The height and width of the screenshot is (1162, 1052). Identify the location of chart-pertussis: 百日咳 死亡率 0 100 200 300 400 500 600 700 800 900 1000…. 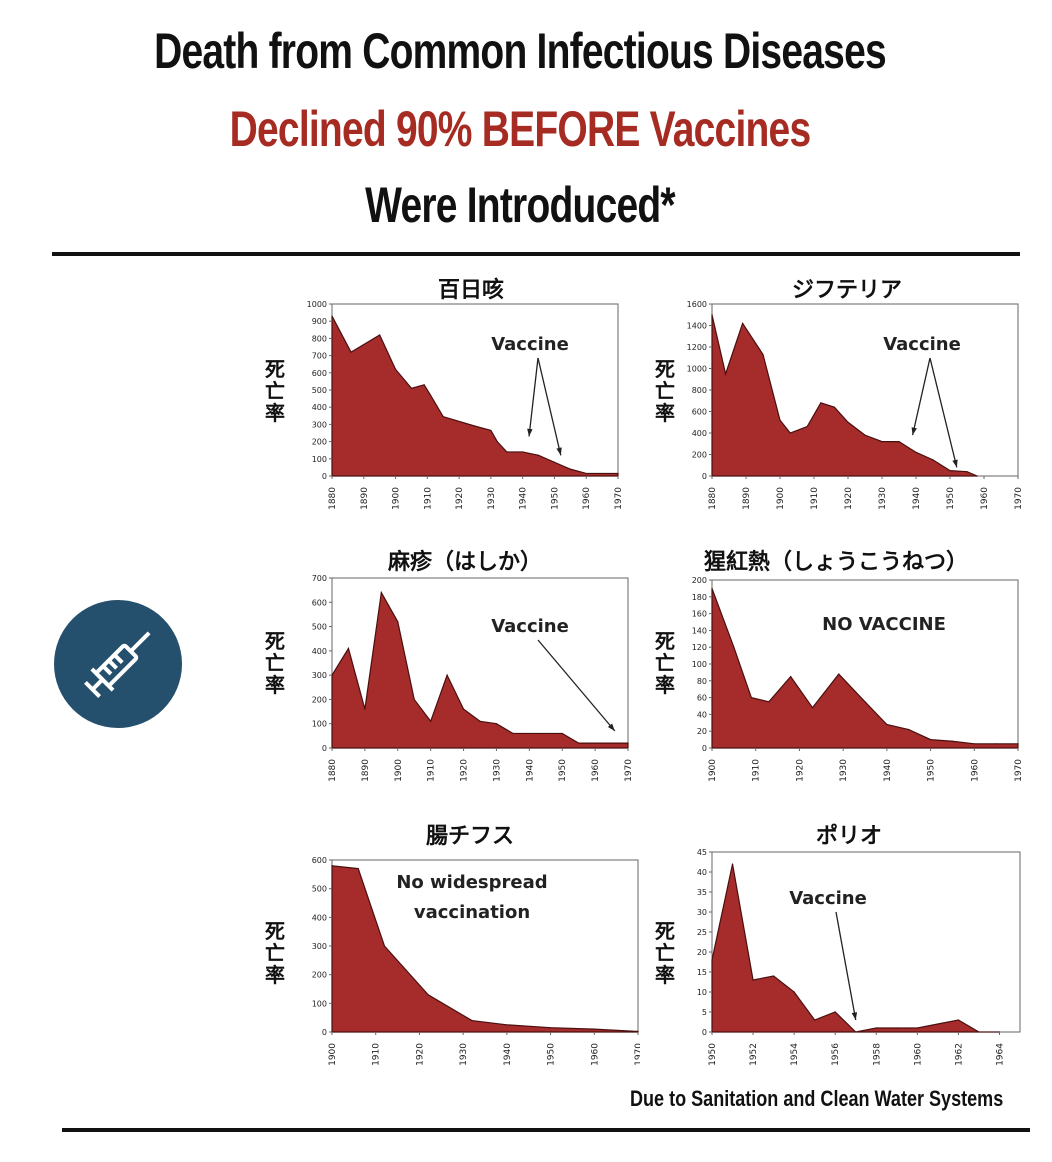
(452, 400).